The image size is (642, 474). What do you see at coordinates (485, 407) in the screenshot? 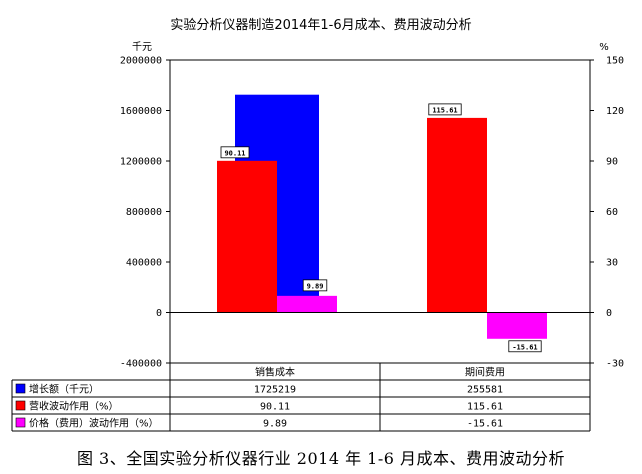
I see `table-cell: 115.61` at bounding box center [485, 407].